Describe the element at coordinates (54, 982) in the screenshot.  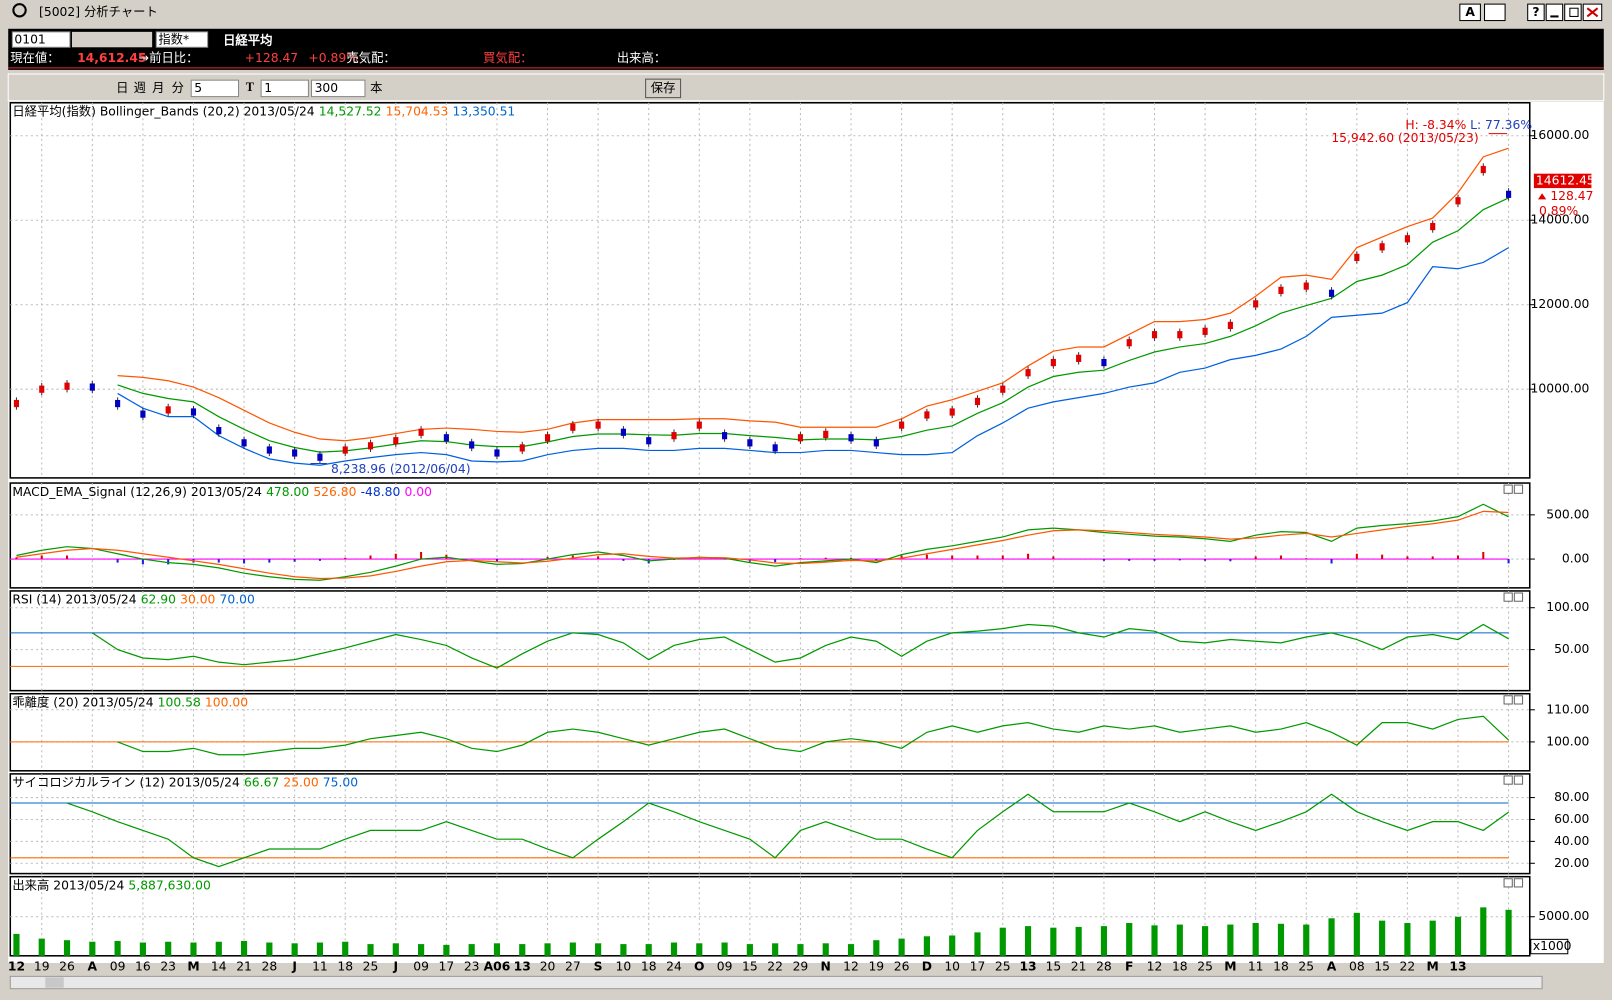
I see `scroll-thumb` at that location.